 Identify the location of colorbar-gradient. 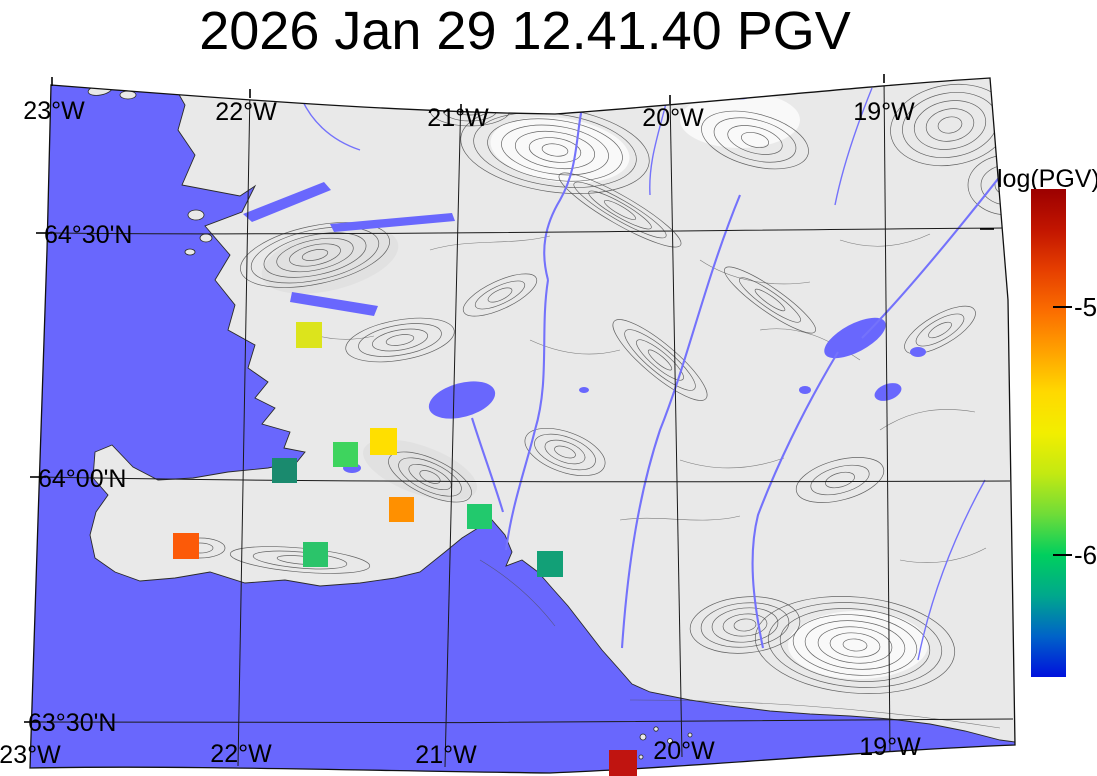
(1048, 433).